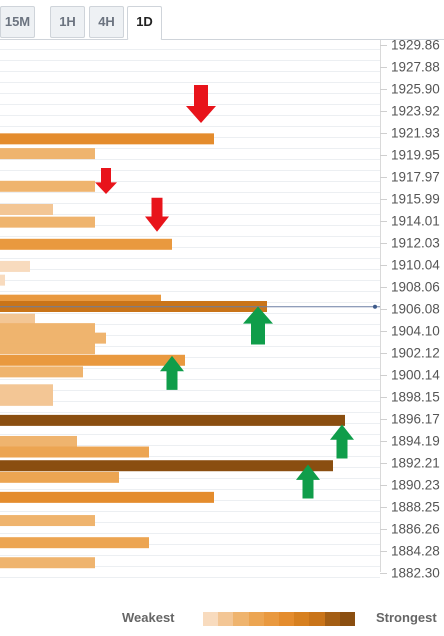  Describe the element at coordinates (415, 353) in the screenshot. I see `y-tick-label: 1902.12` at that location.